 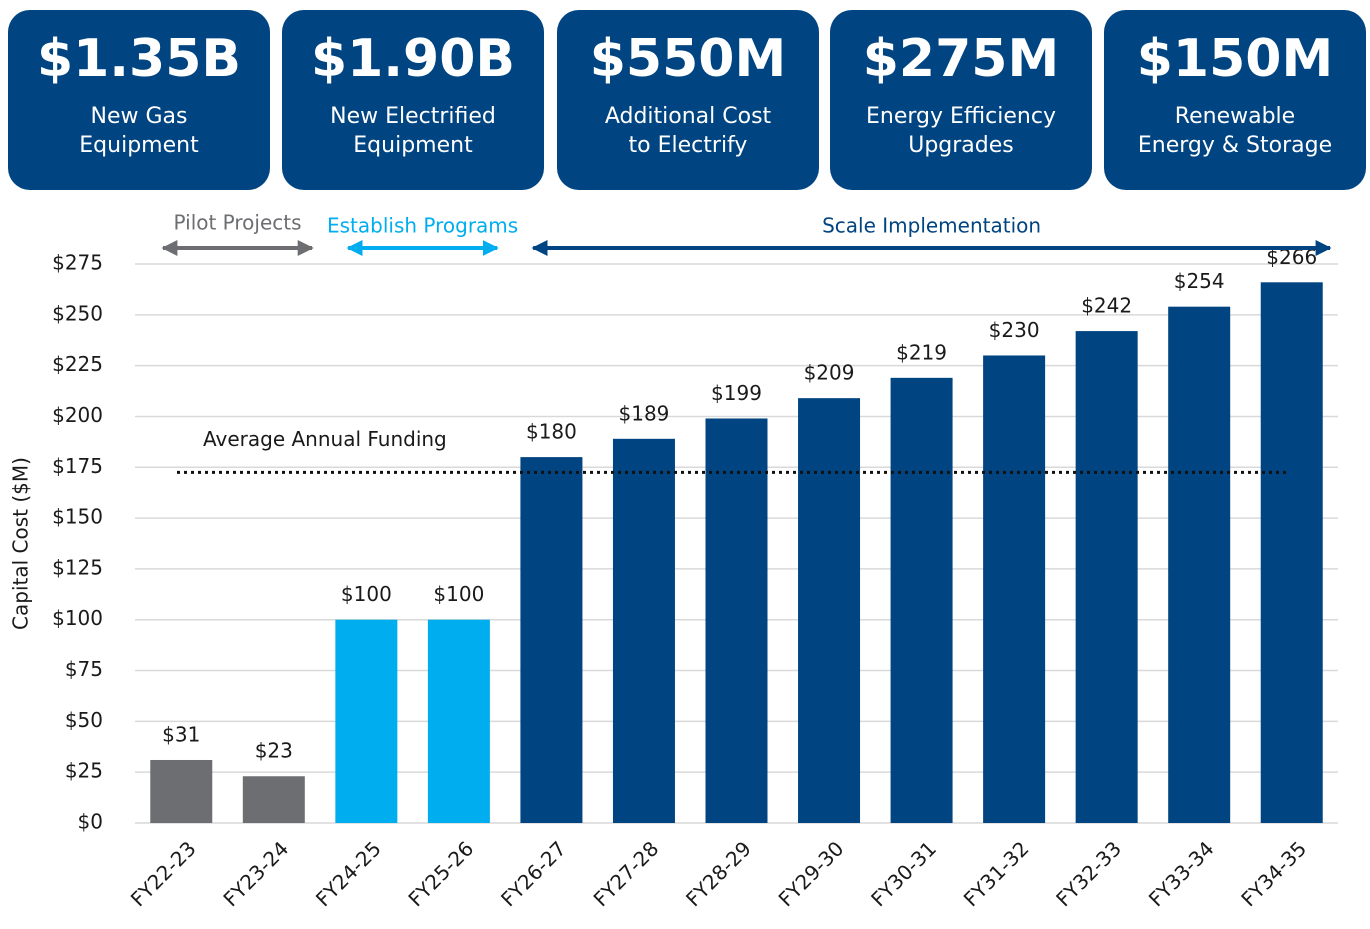 I want to click on x-tick-label: FY29-30, so click(x=811, y=873).